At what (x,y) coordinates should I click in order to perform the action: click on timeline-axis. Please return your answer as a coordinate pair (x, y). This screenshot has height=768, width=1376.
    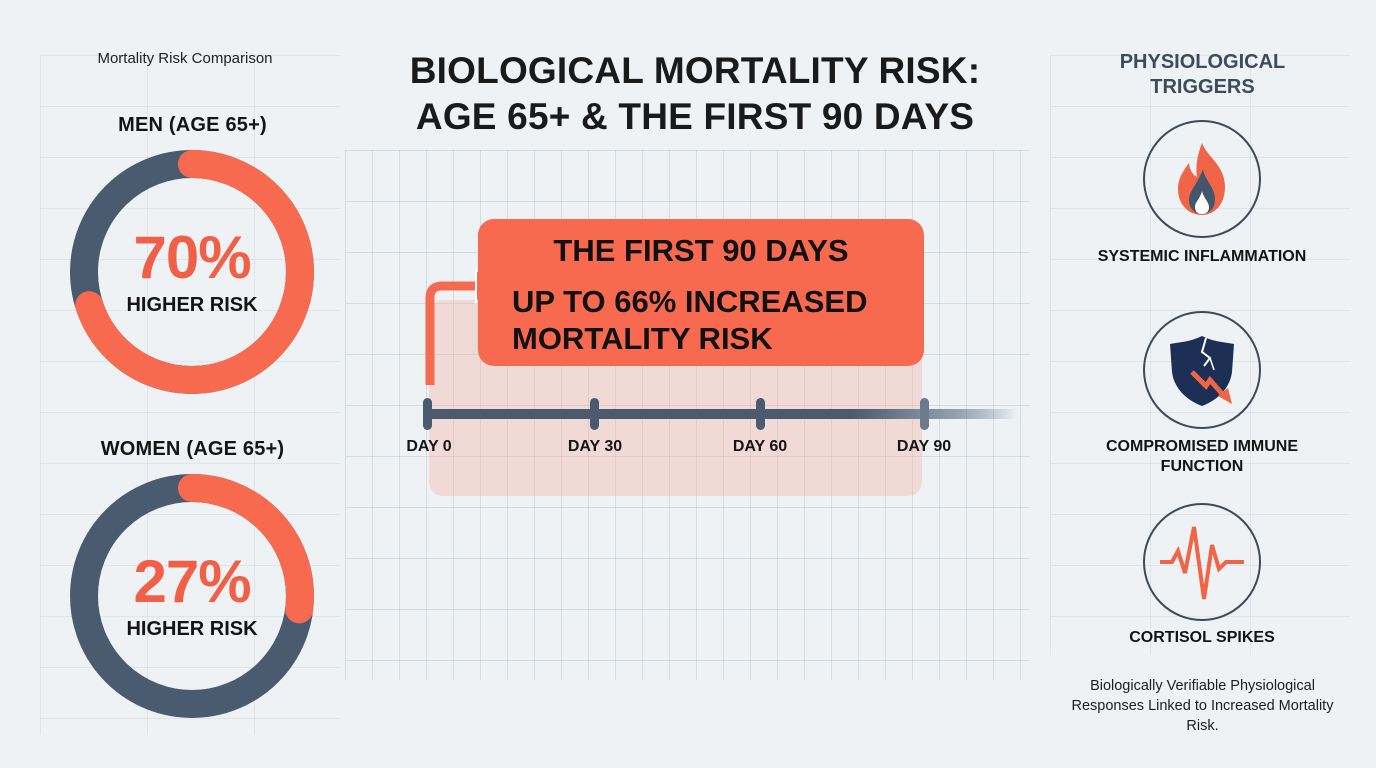
    Looking at the image, I should click on (720, 414).